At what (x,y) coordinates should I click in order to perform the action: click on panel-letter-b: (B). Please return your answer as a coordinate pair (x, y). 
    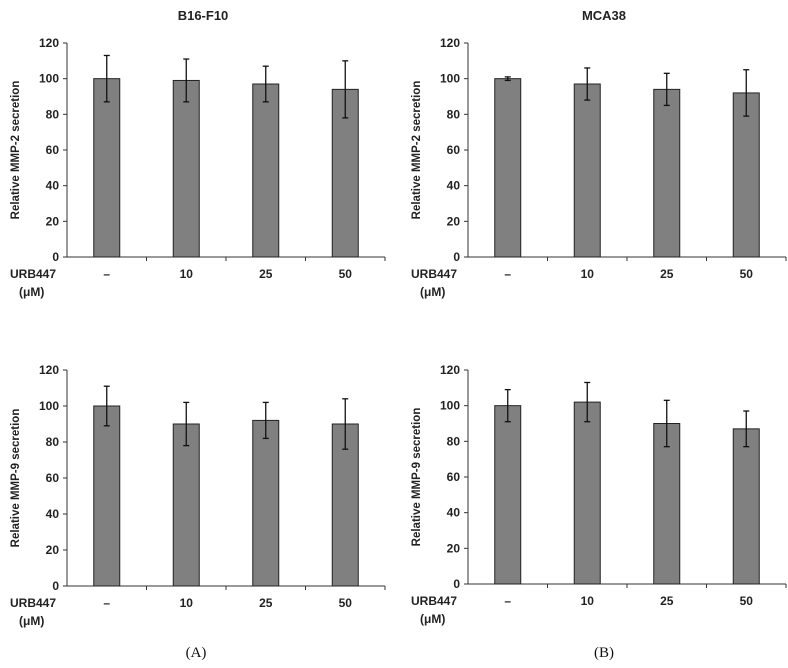
    Looking at the image, I should click on (604, 653).